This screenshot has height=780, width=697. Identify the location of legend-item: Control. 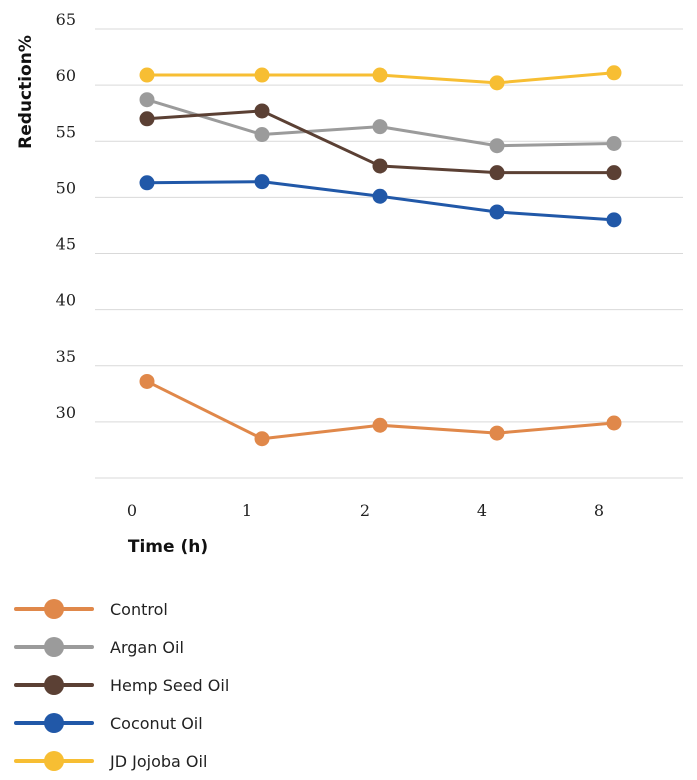
(121, 609).